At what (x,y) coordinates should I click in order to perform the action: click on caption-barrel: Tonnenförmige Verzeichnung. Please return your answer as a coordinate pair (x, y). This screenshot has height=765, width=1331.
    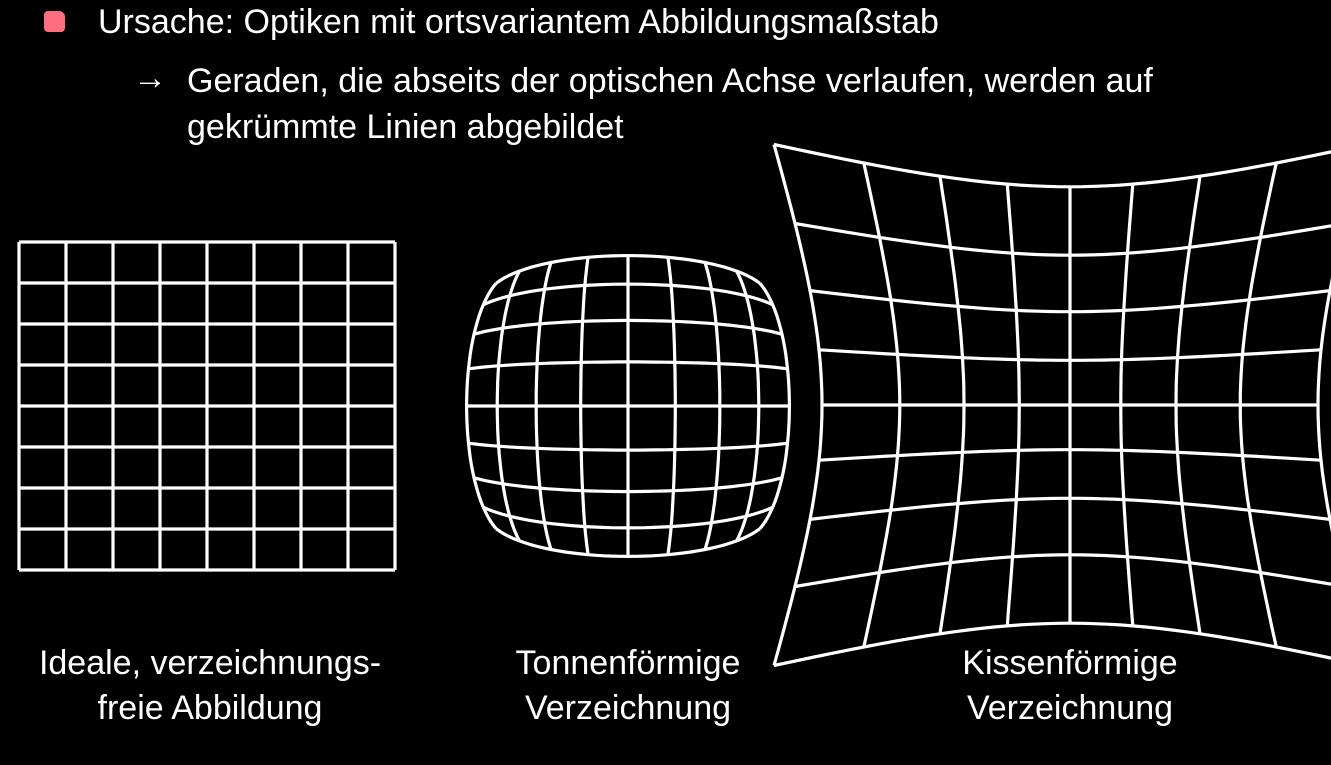
    Looking at the image, I should click on (628, 686).